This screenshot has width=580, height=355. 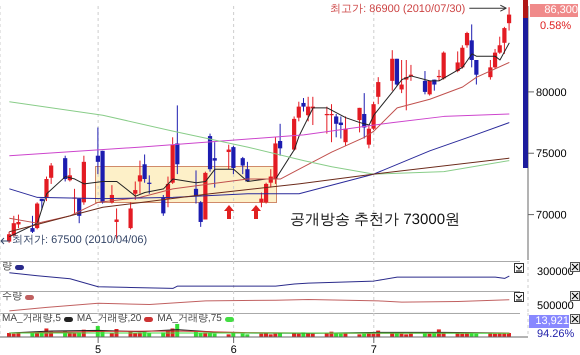 I want to click on legend-label: MA_거래량,20, so click(x=109, y=318).